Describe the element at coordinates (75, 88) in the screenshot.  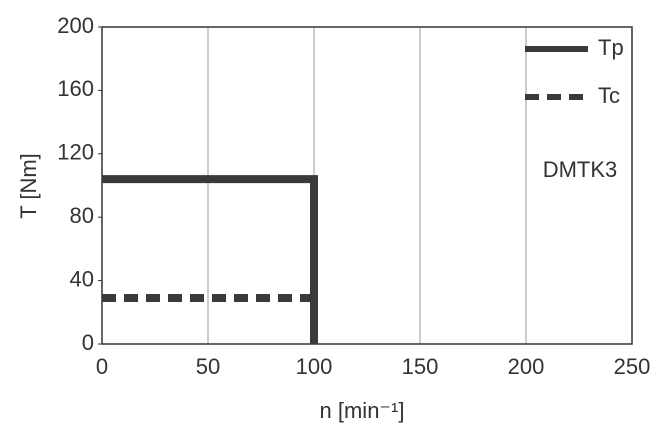
I see `y-tick-label: 160` at that location.